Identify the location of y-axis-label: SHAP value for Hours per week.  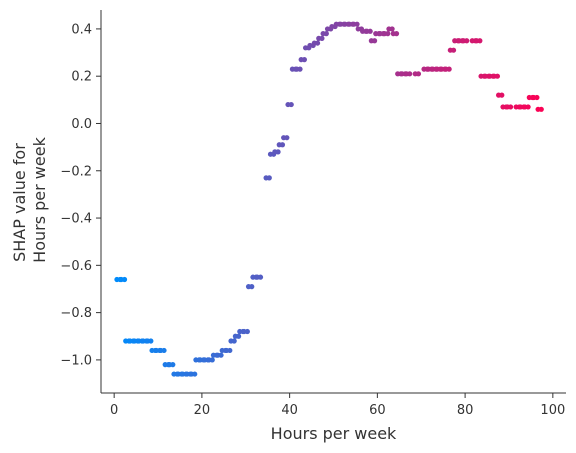
(29, 199).